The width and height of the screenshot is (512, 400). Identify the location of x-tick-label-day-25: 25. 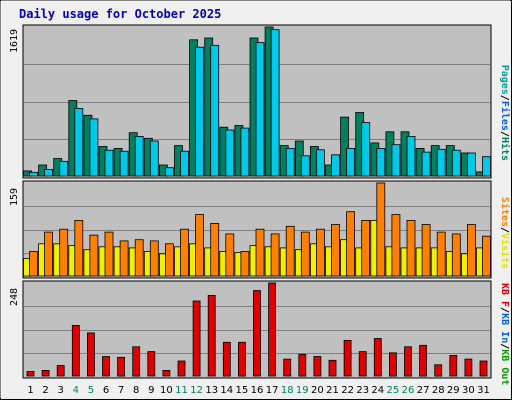
(393, 390).